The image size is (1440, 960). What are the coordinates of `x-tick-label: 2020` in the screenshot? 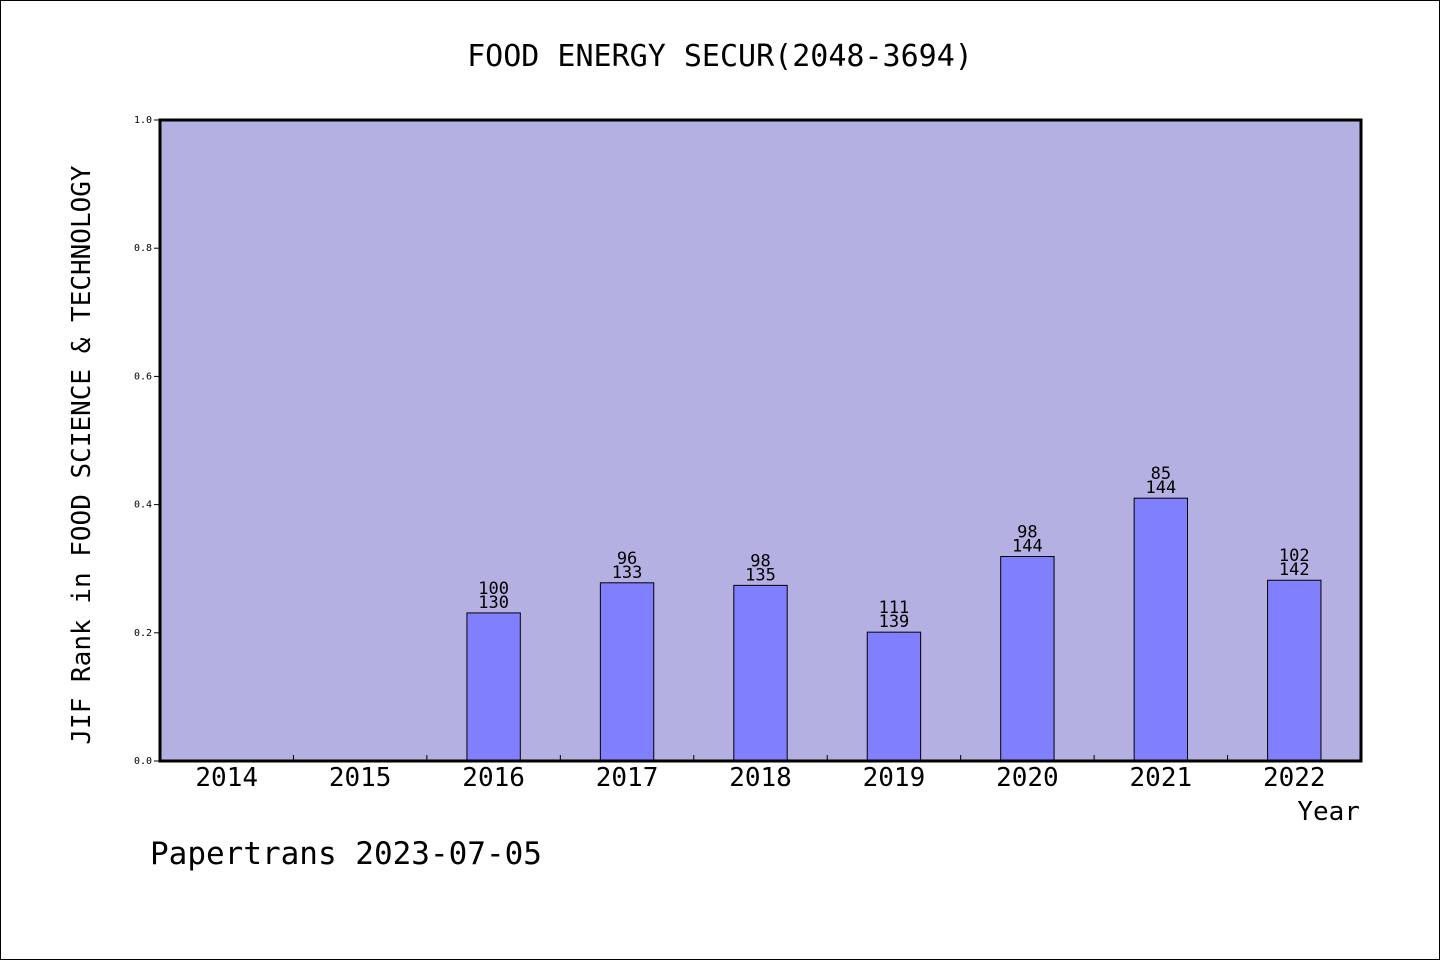 It's located at (1027, 778).